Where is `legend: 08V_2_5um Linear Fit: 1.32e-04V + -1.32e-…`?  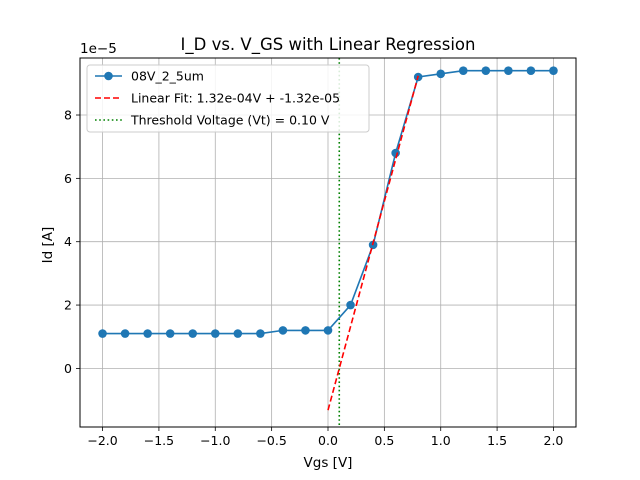
legend: 08V_2_5um Linear Fit: 1.32e-04V + -1.32e-… is located at coordinates (228, 98).